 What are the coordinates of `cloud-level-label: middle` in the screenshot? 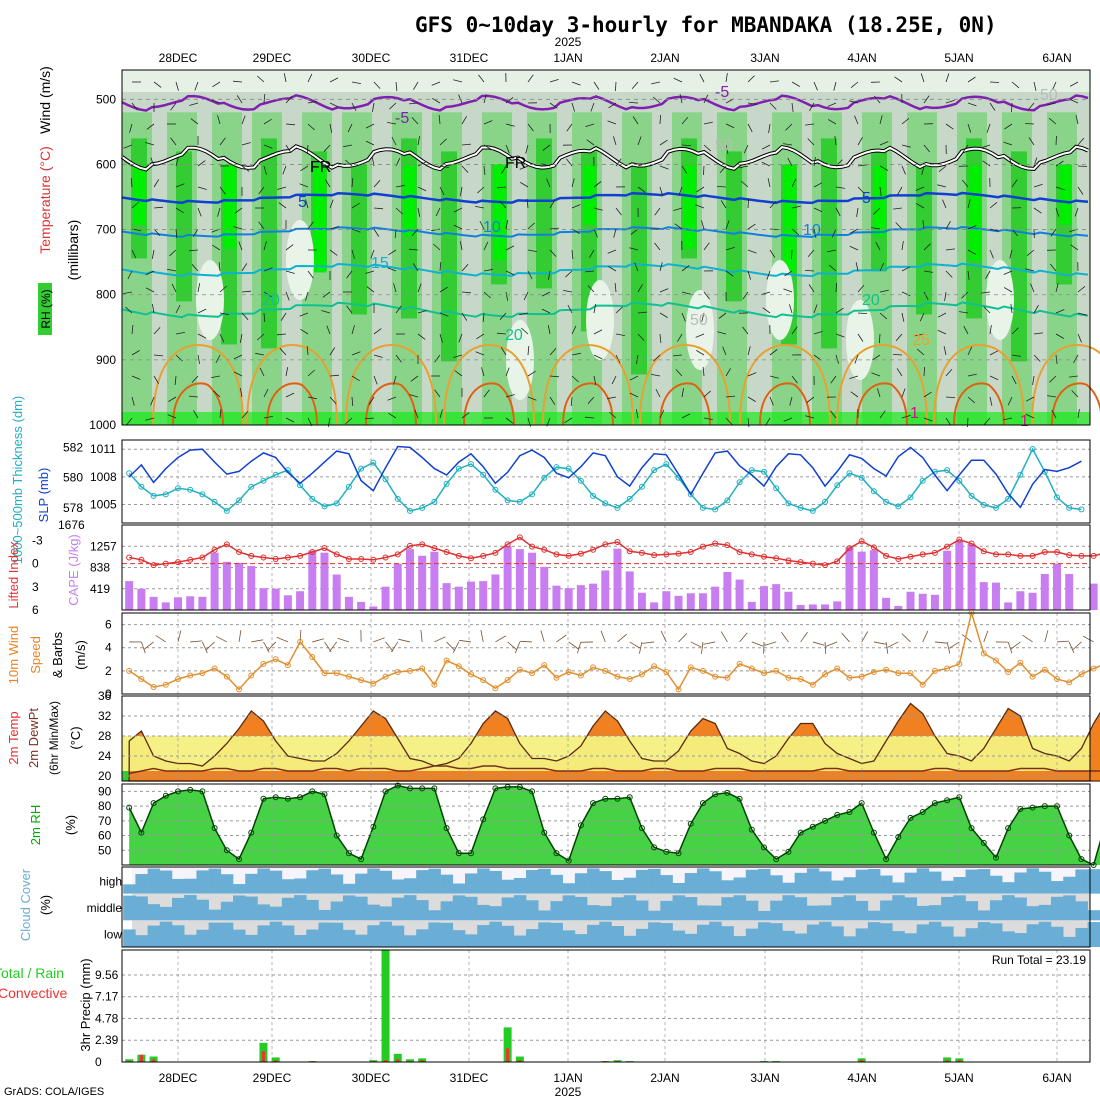 It's located at (105, 908).